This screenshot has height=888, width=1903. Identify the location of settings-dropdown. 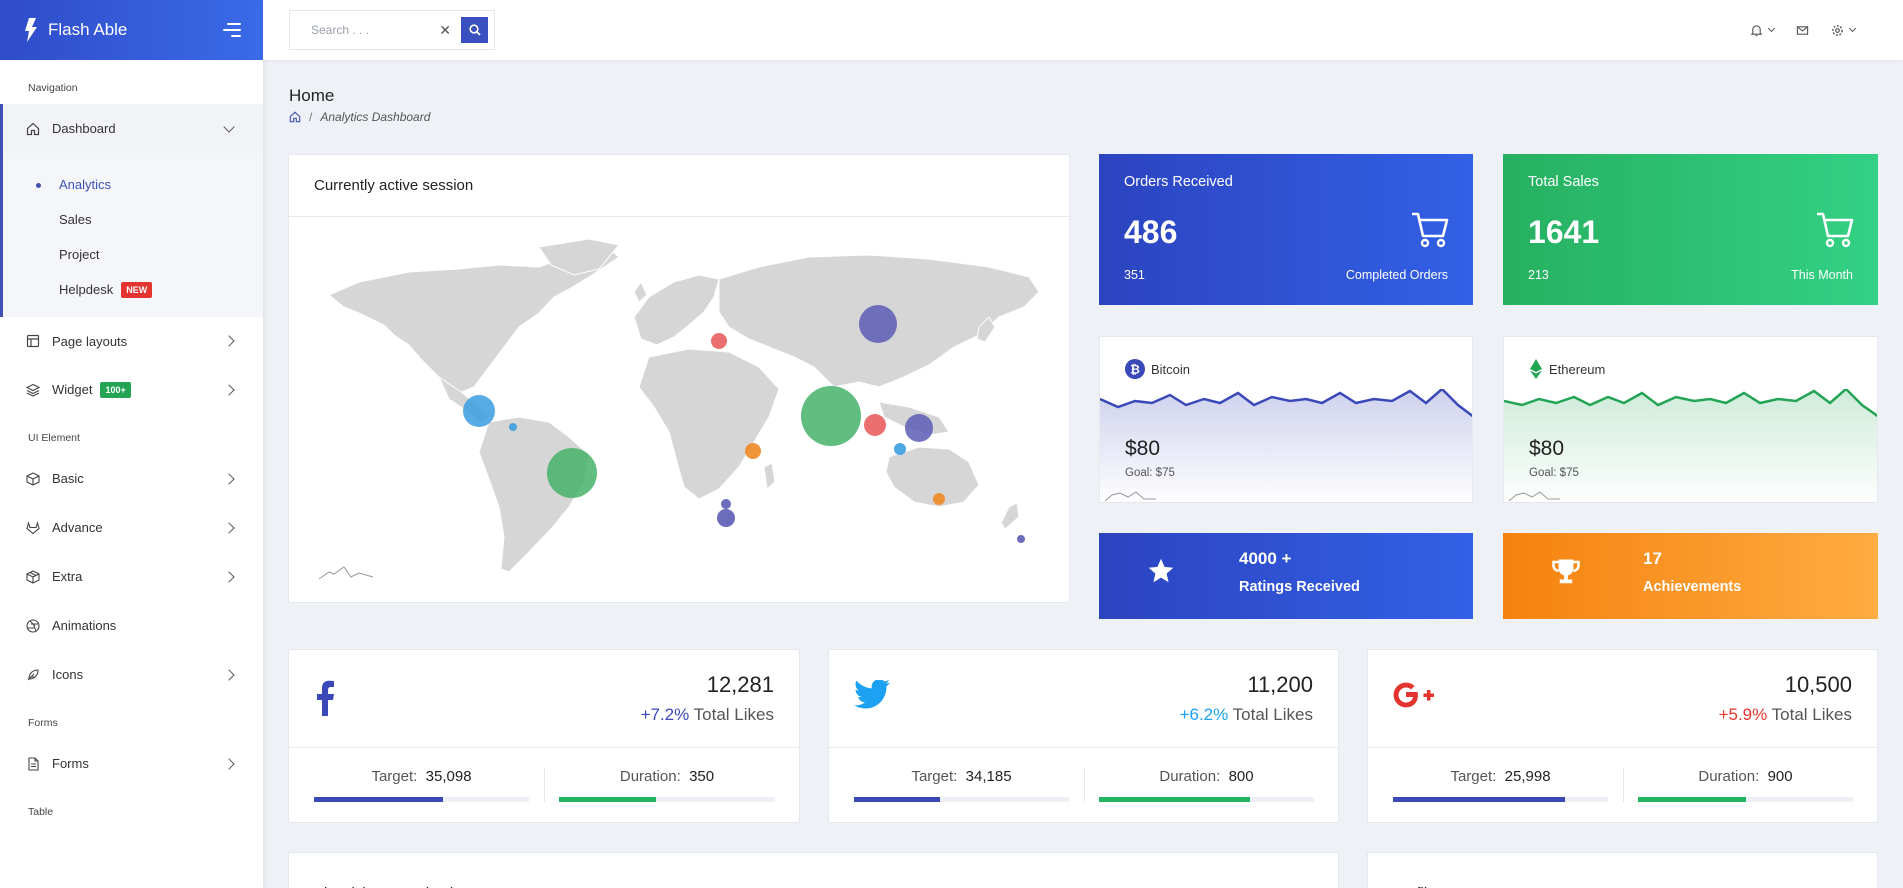
(1844, 30).